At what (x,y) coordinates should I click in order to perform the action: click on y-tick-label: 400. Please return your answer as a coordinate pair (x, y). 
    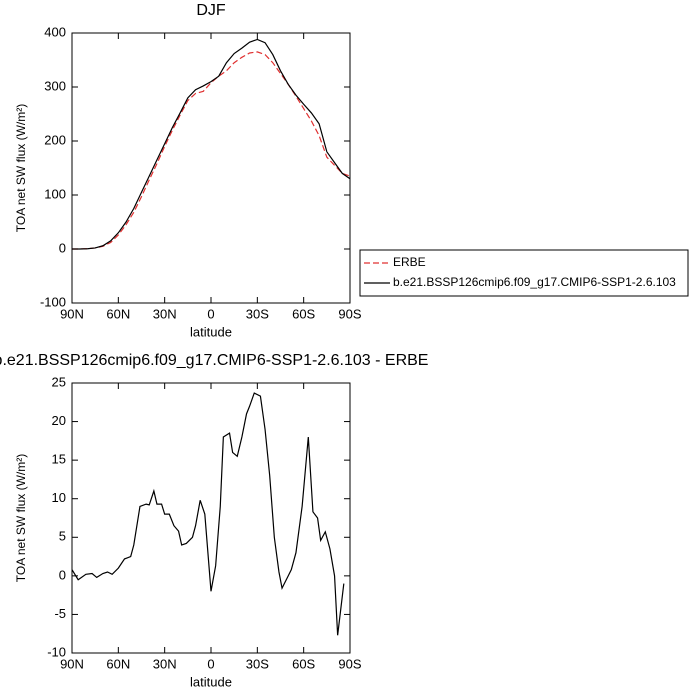
    Looking at the image, I should click on (55, 31).